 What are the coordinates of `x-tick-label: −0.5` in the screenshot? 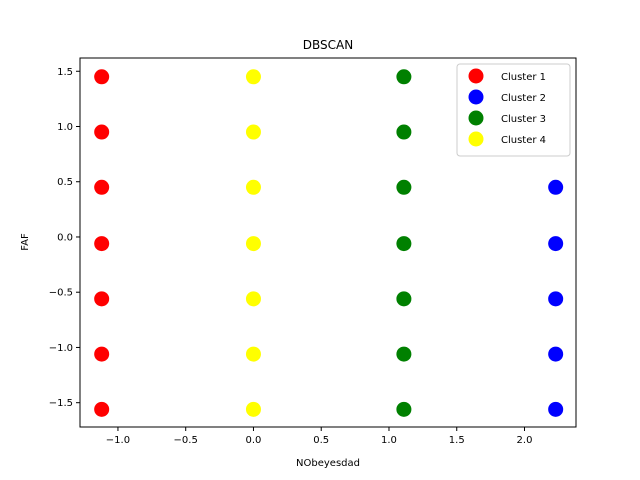 It's located at (186, 440).